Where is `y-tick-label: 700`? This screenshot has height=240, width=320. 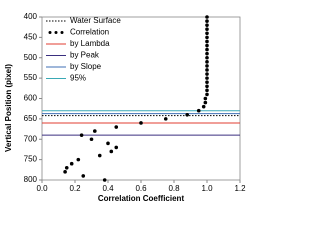 y-tick-label: 700 is located at coordinates (31, 138).